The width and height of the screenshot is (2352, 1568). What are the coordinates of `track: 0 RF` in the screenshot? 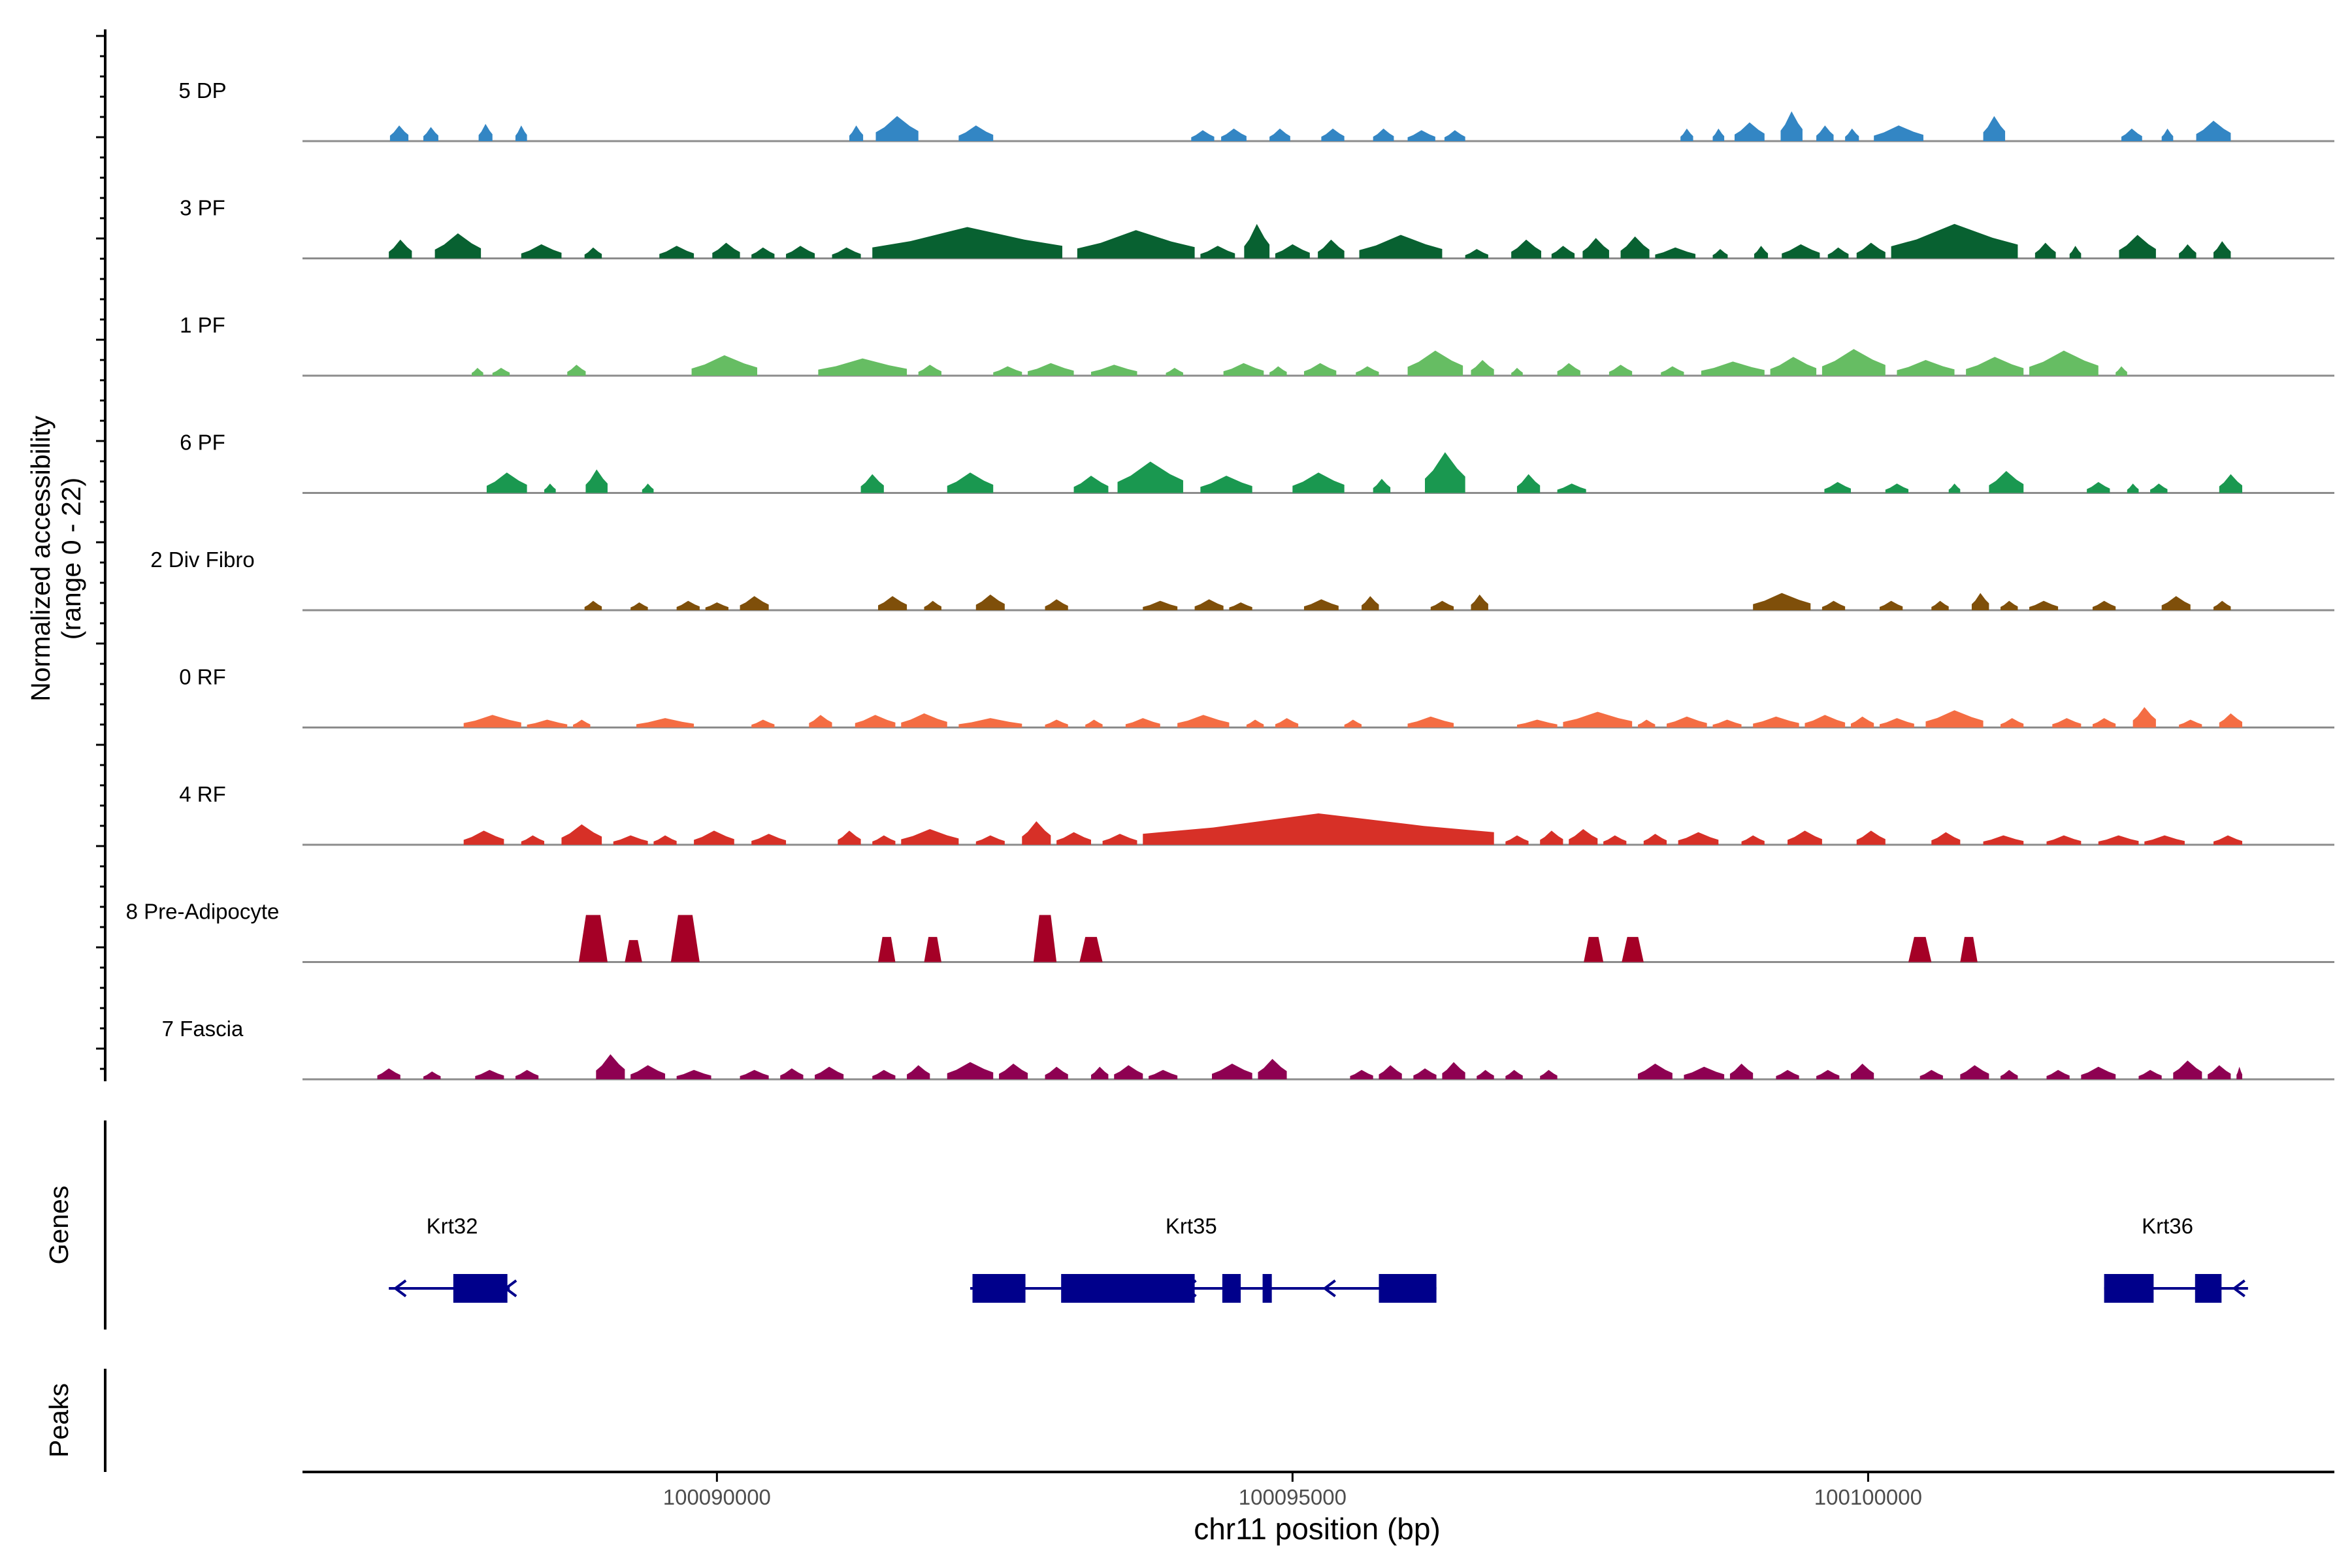 It's located at (1256, 696).